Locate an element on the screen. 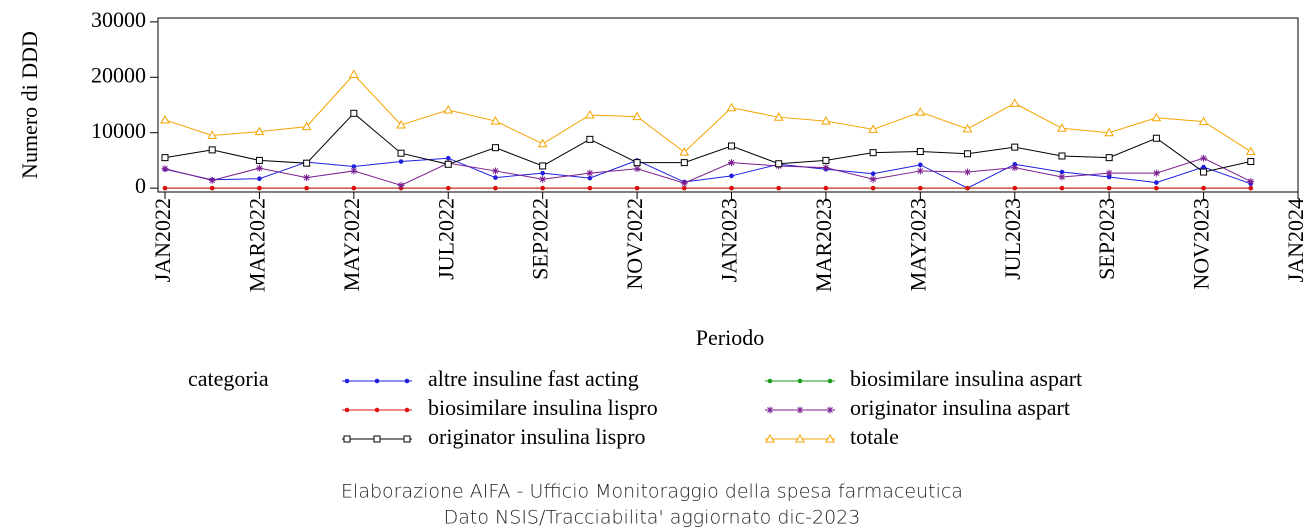 The image size is (1304, 530). y-tick-label: 10000 is located at coordinates (118, 130).